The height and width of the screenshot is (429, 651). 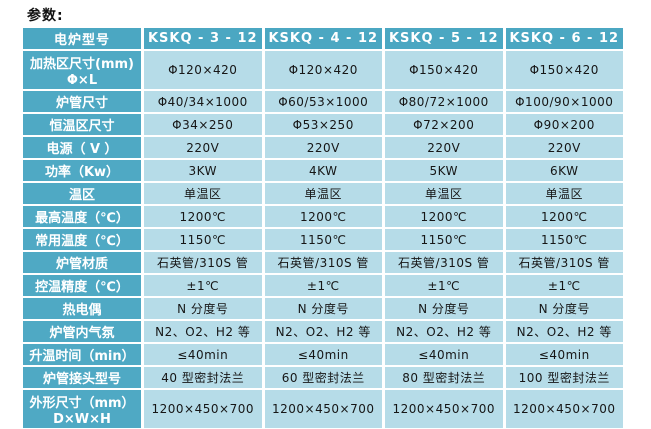 I want to click on row-label-line2: D×W×H, so click(x=82, y=419).